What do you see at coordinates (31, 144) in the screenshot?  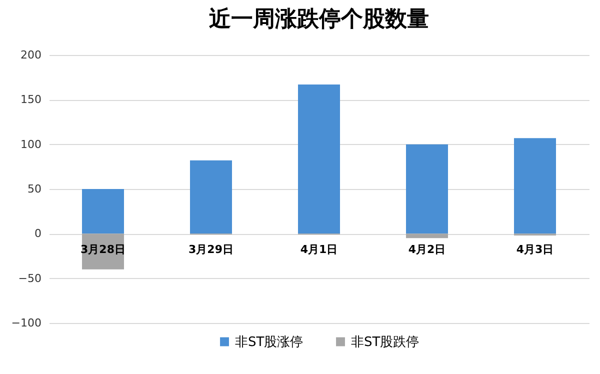 I see `y-tick-label: 100` at bounding box center [31, 144].